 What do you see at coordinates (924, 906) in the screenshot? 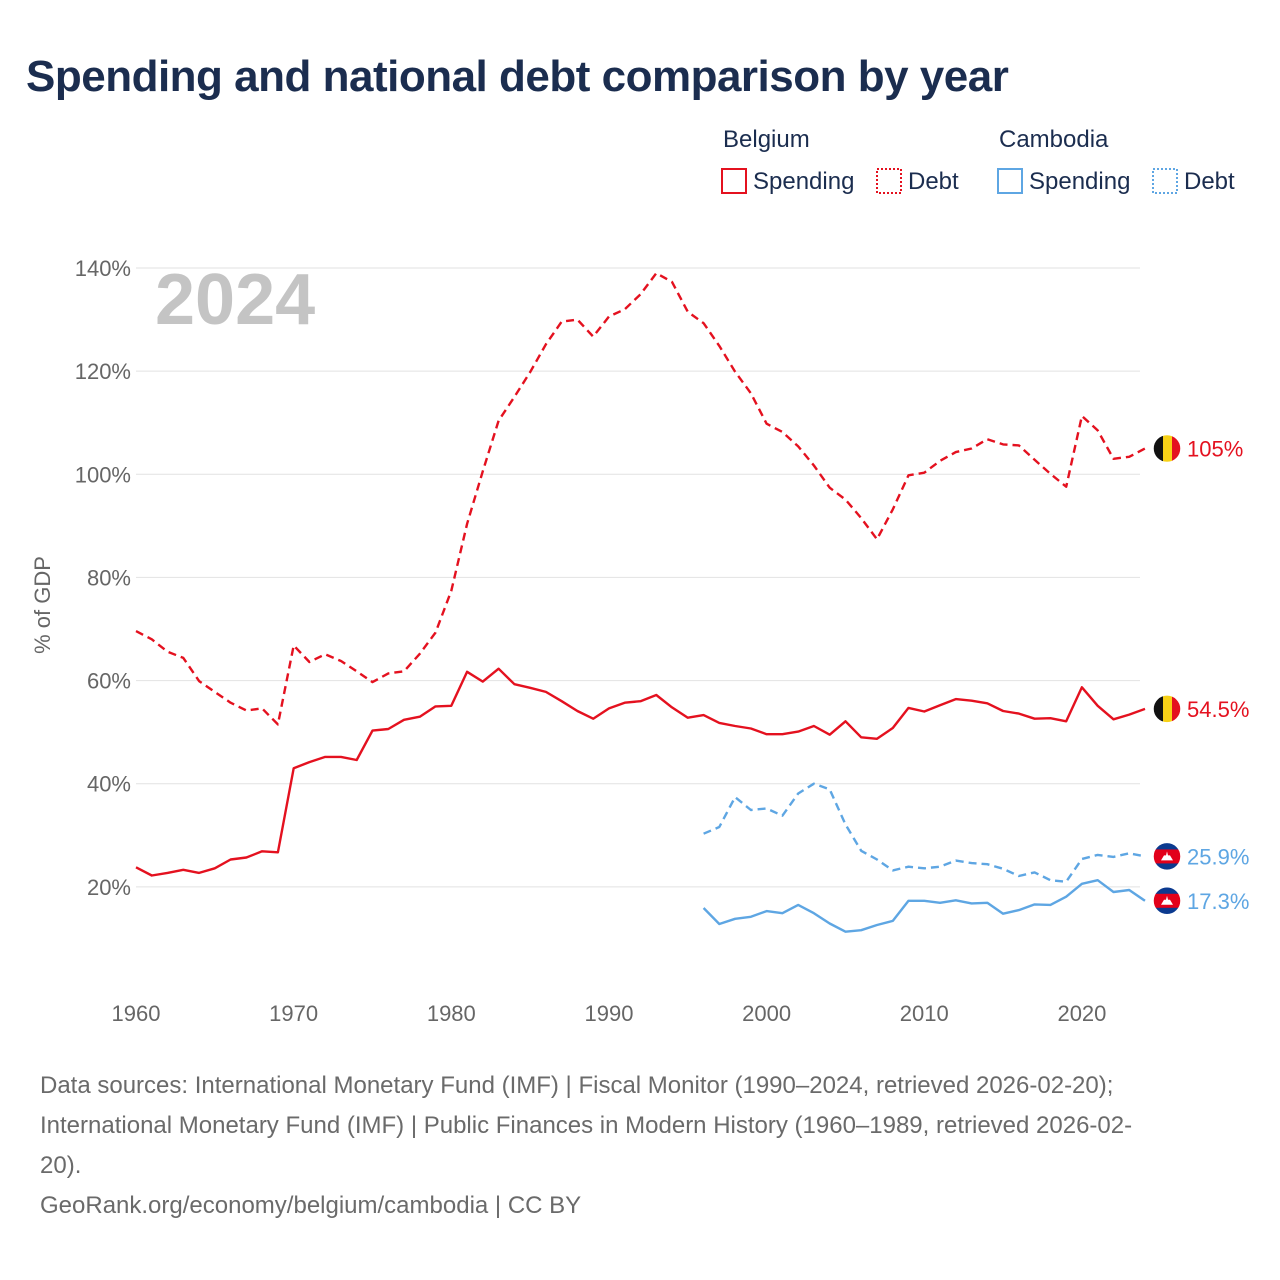
I see `series-line-cambodia-spending` at bounding box center [924, 906].